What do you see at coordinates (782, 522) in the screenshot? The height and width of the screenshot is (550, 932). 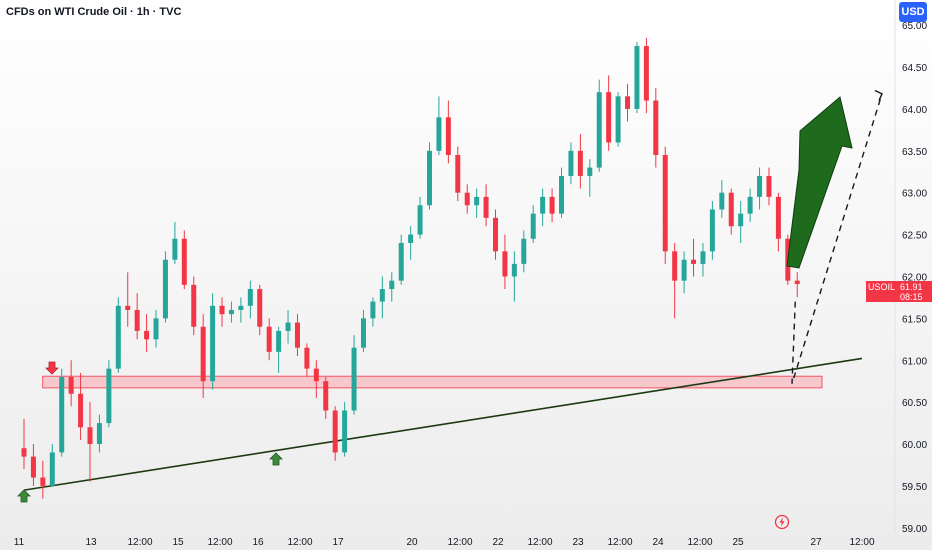 I see `lightning-icon` at bounding box center [782, 522].